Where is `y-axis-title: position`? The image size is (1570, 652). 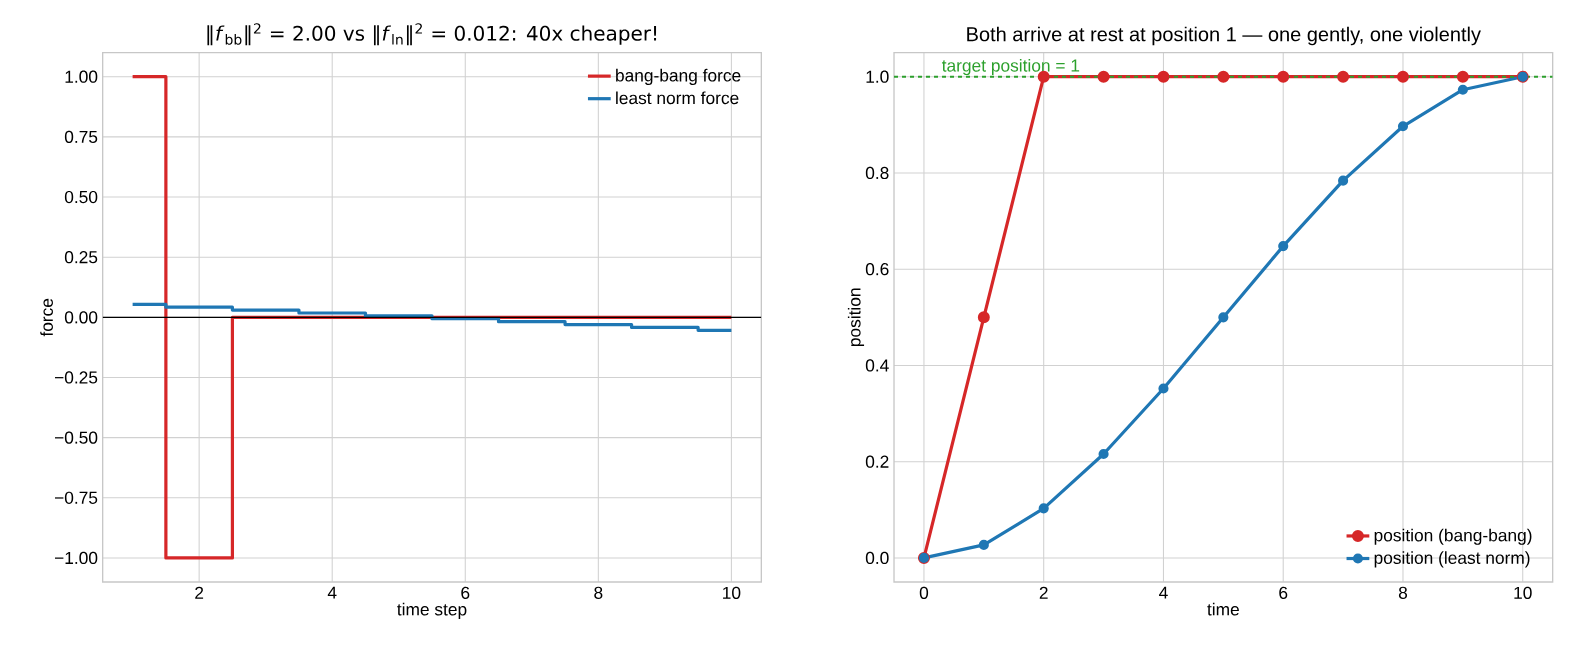
y-axis-title: position is located at coordinates (856, 317).